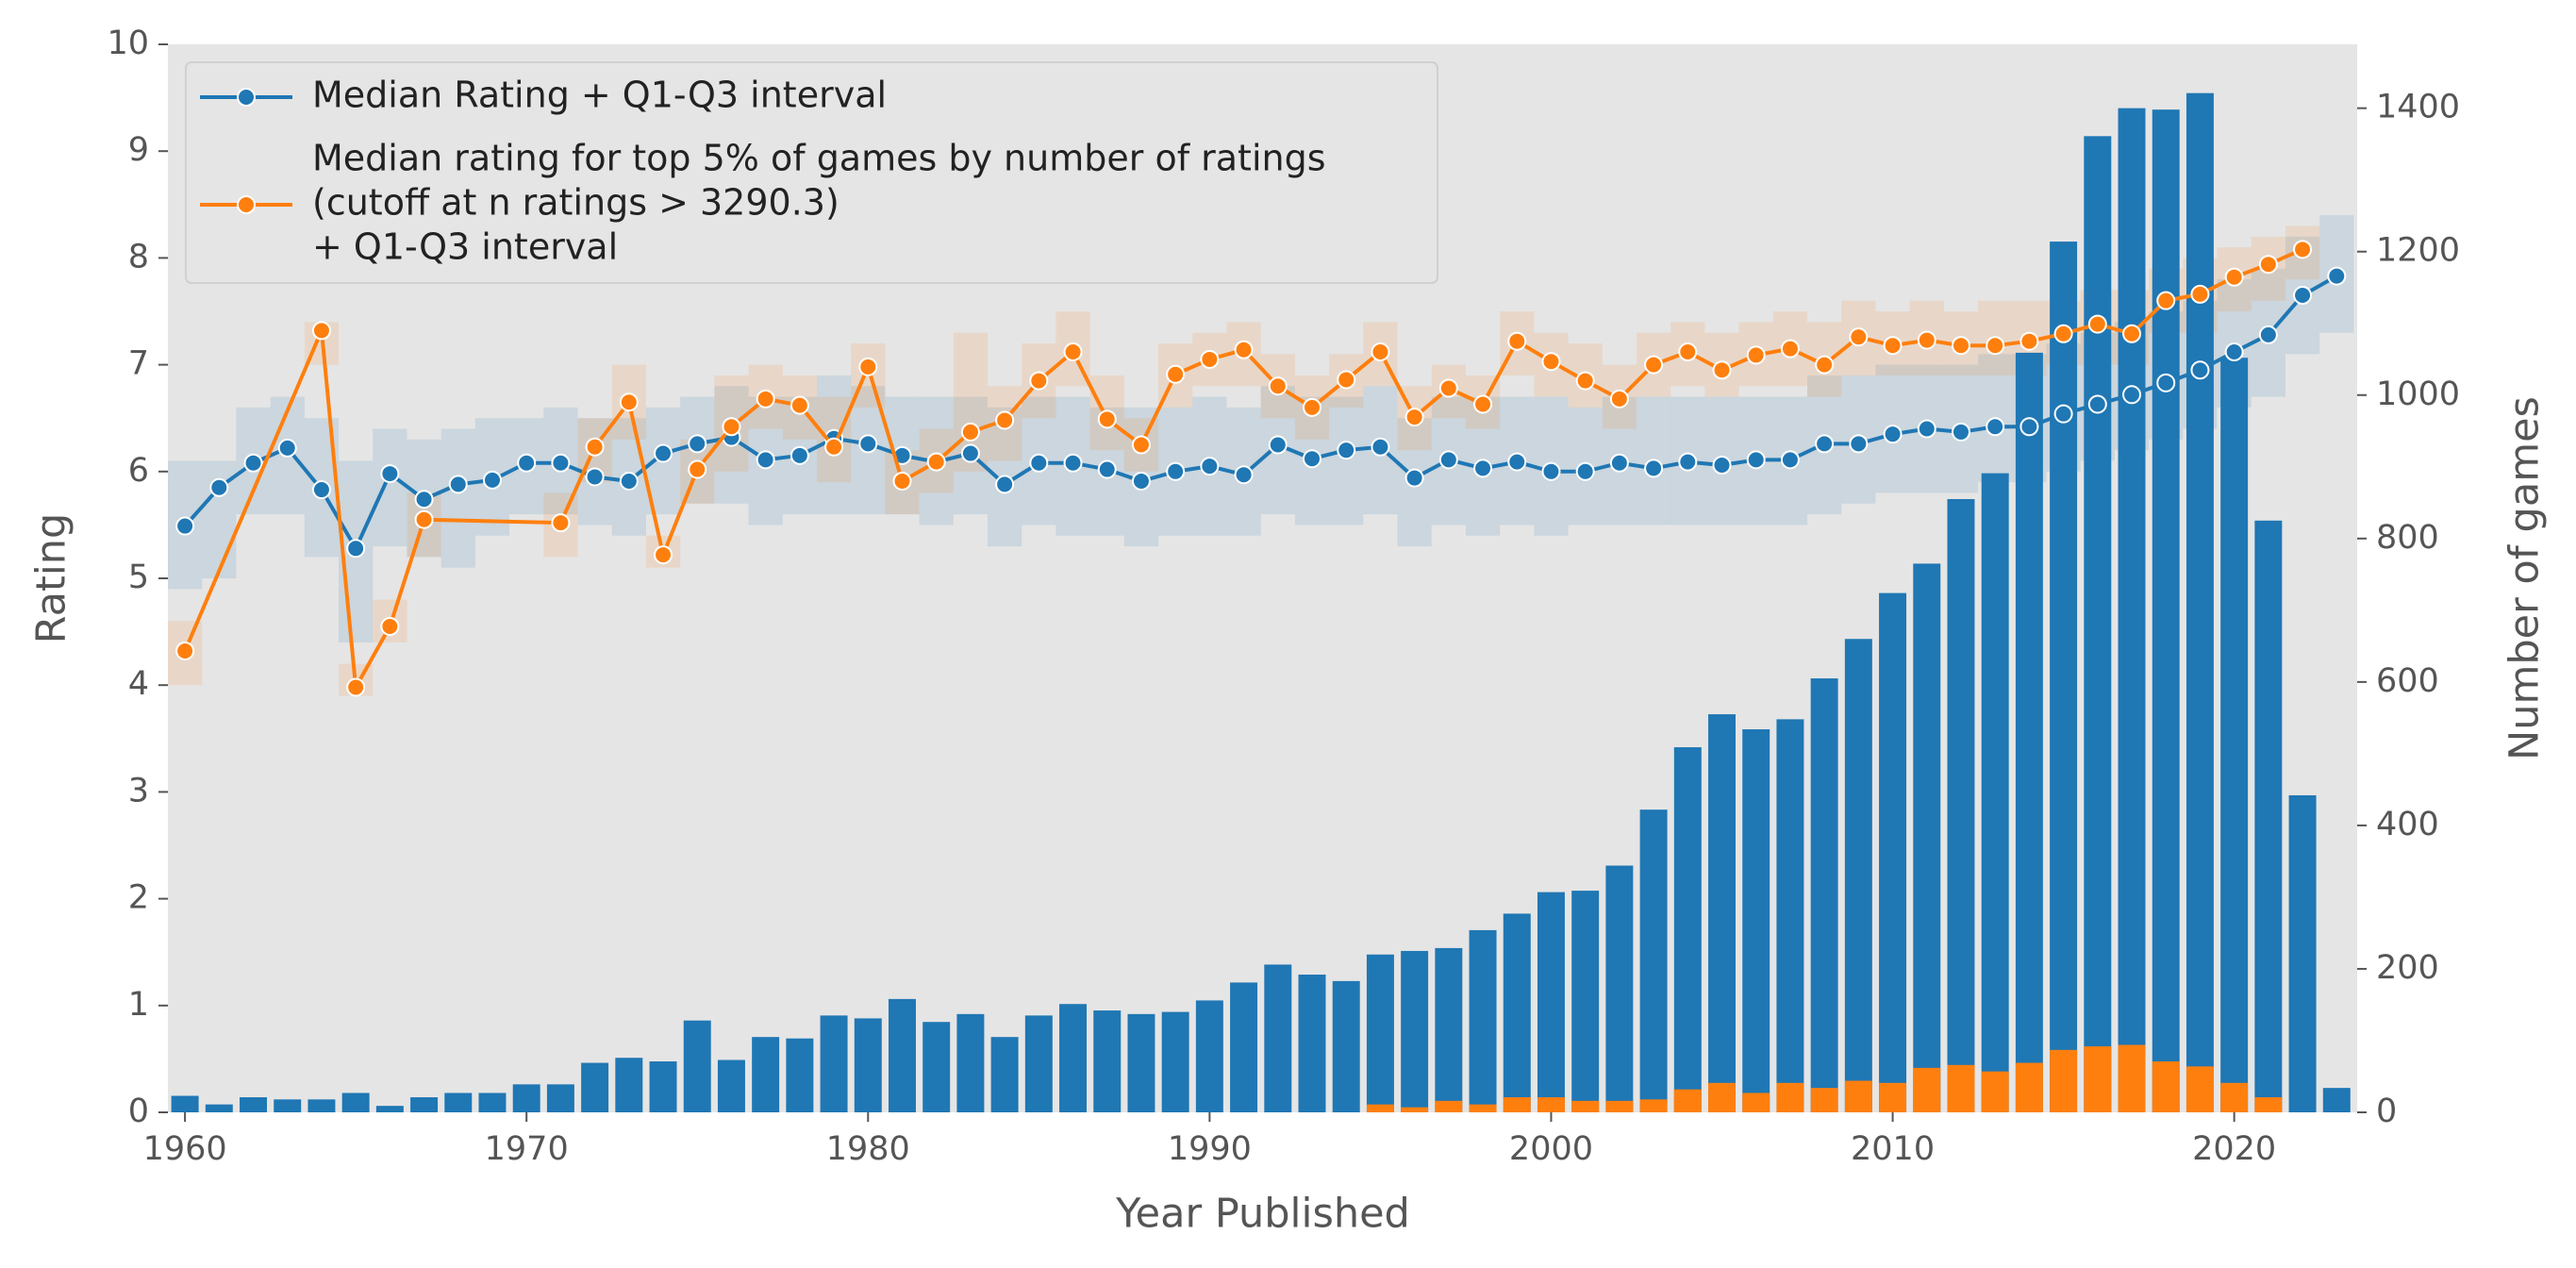 Image resolution: width=2576 pixels, height=1268 pixels. I want to click on y2-tick-label: 600, so click(2408, 681).